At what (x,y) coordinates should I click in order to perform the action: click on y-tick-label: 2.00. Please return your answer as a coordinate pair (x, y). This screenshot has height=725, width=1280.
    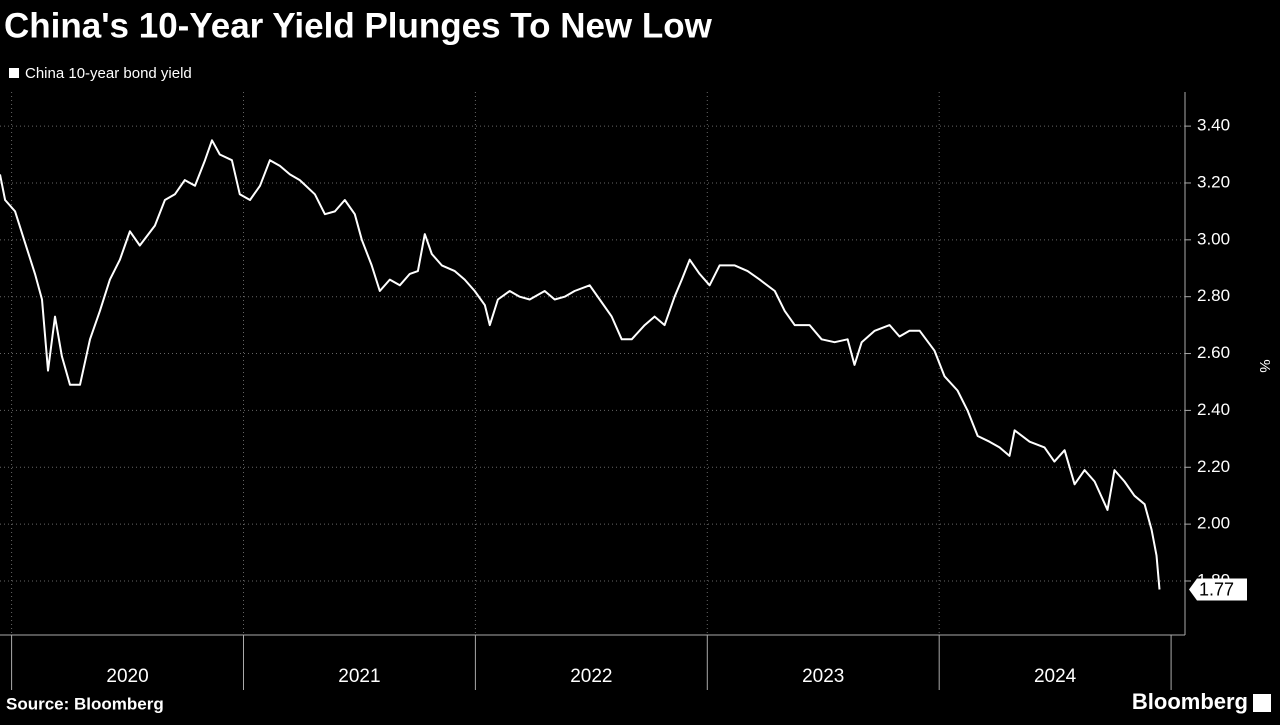
    Looking at the image, I should click on (1213, 523).